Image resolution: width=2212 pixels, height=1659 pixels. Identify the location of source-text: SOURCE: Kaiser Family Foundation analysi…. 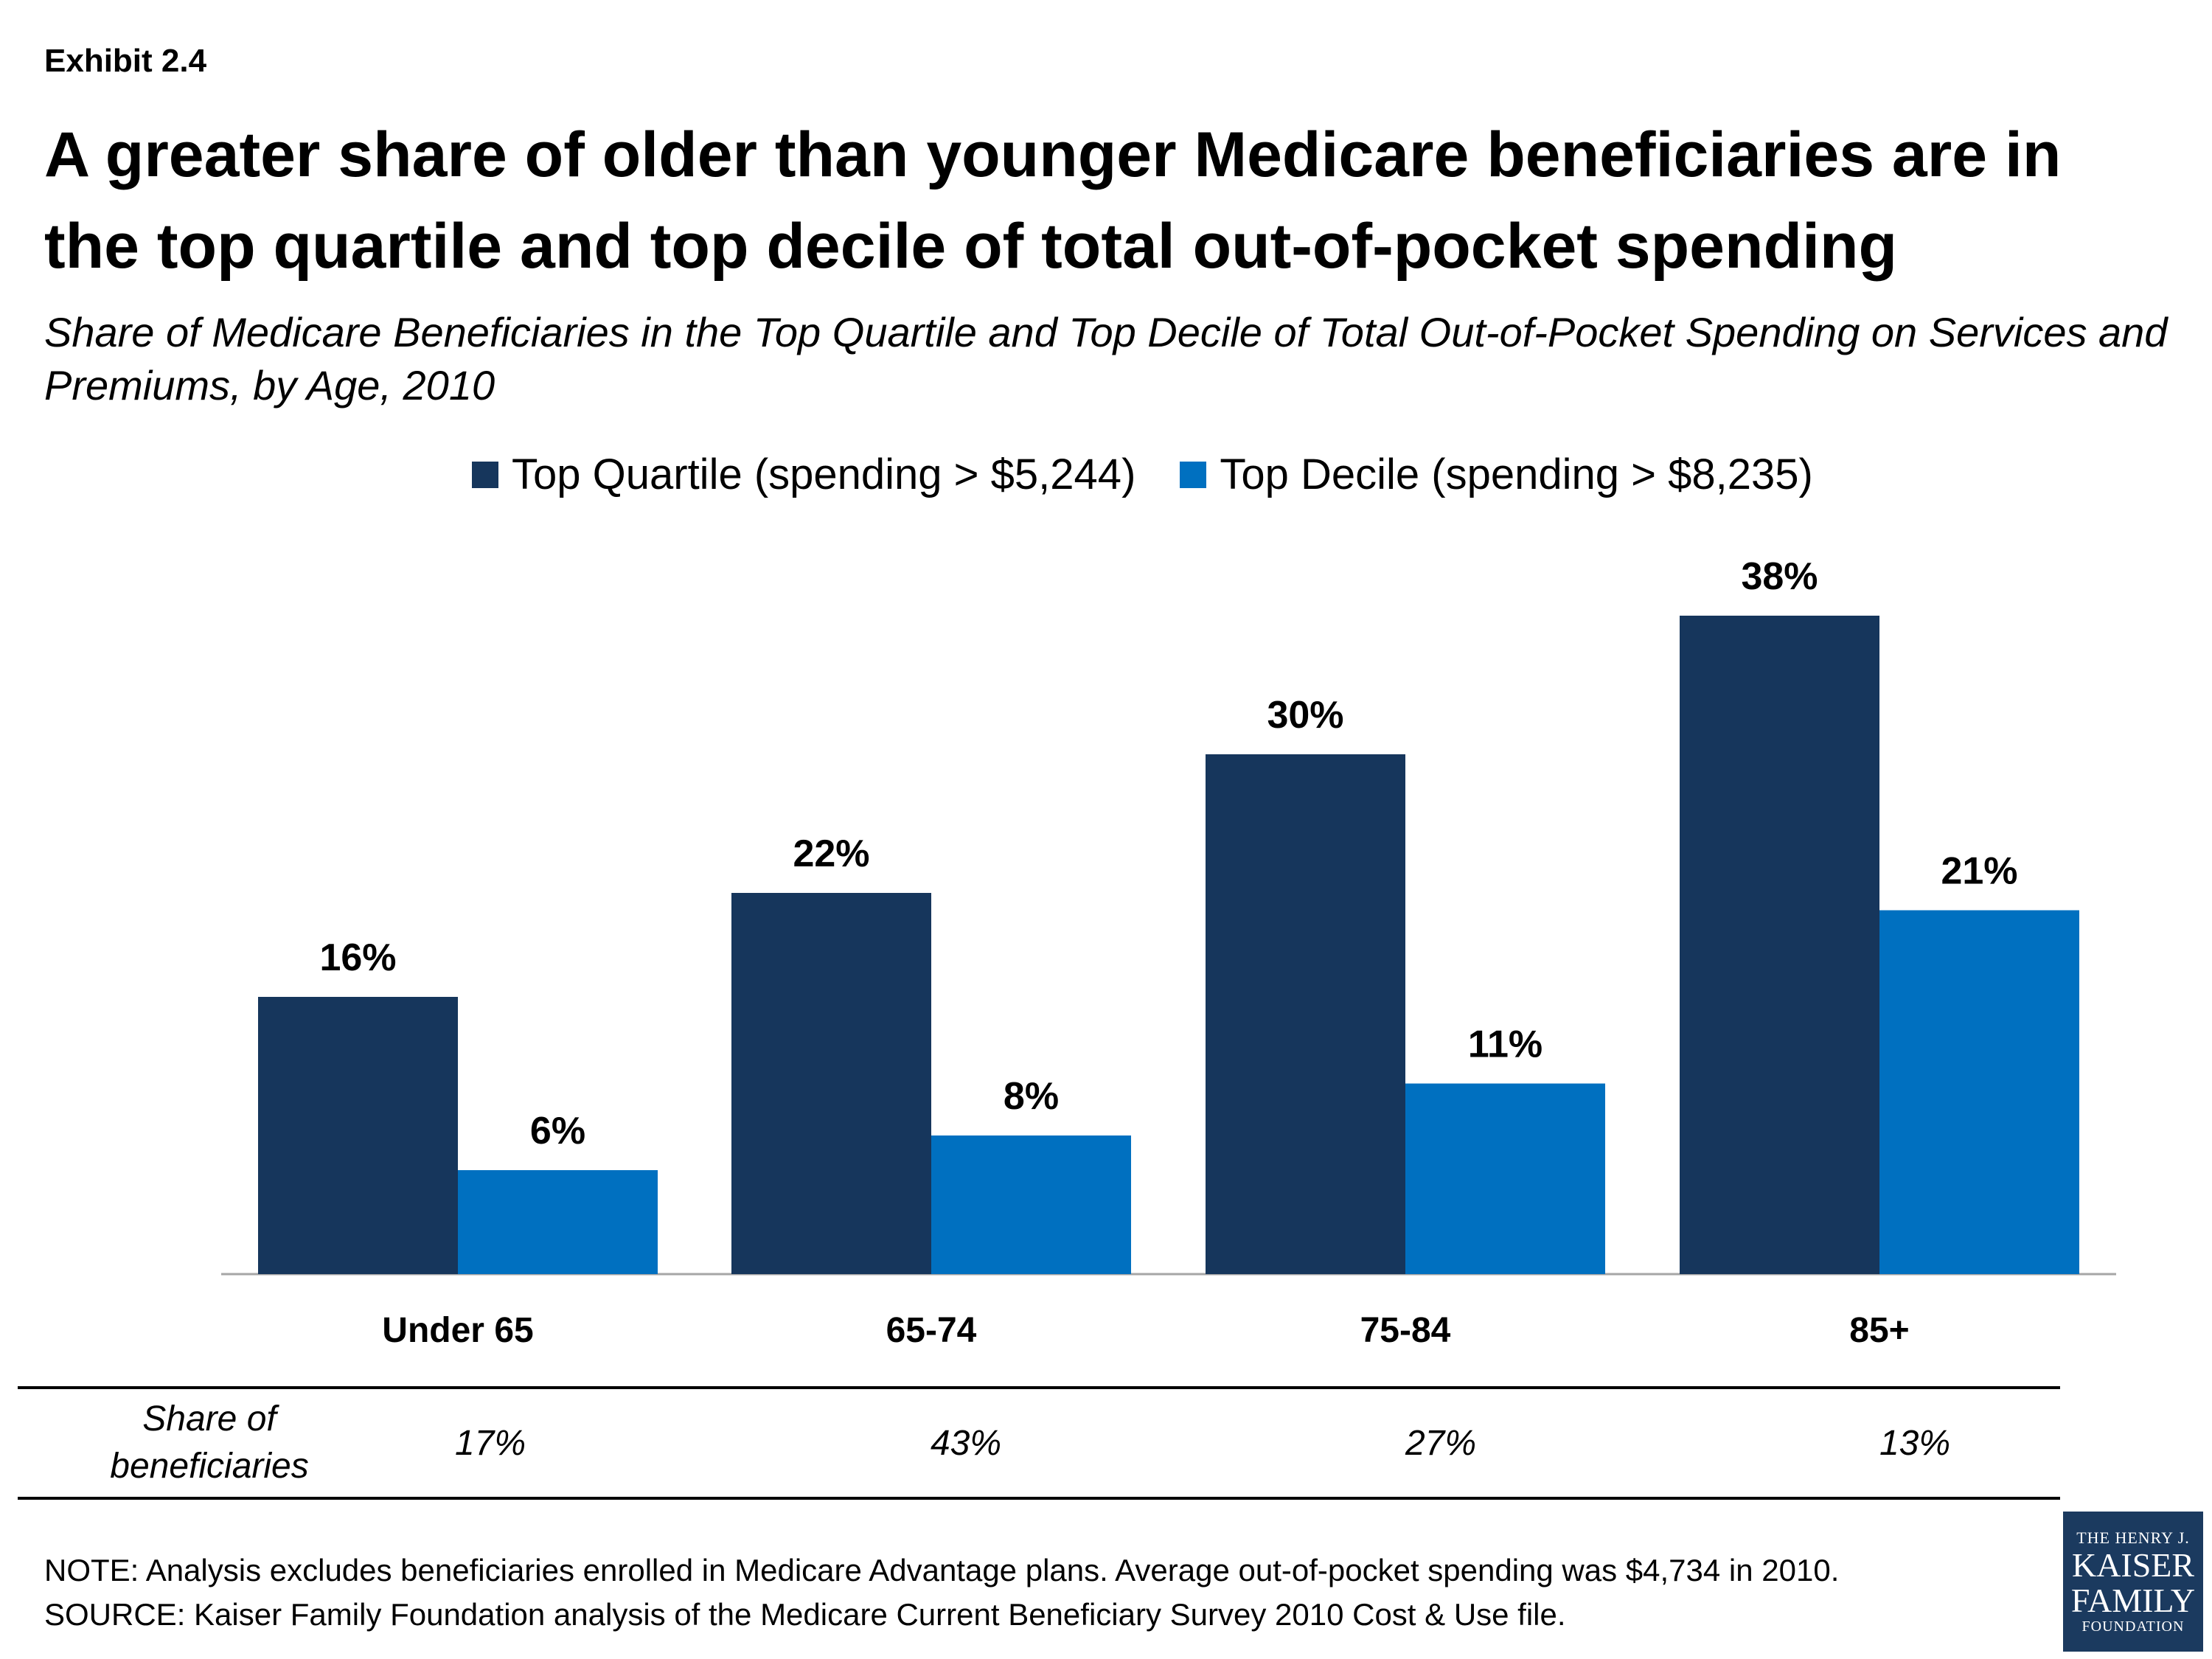
(805, 1614).